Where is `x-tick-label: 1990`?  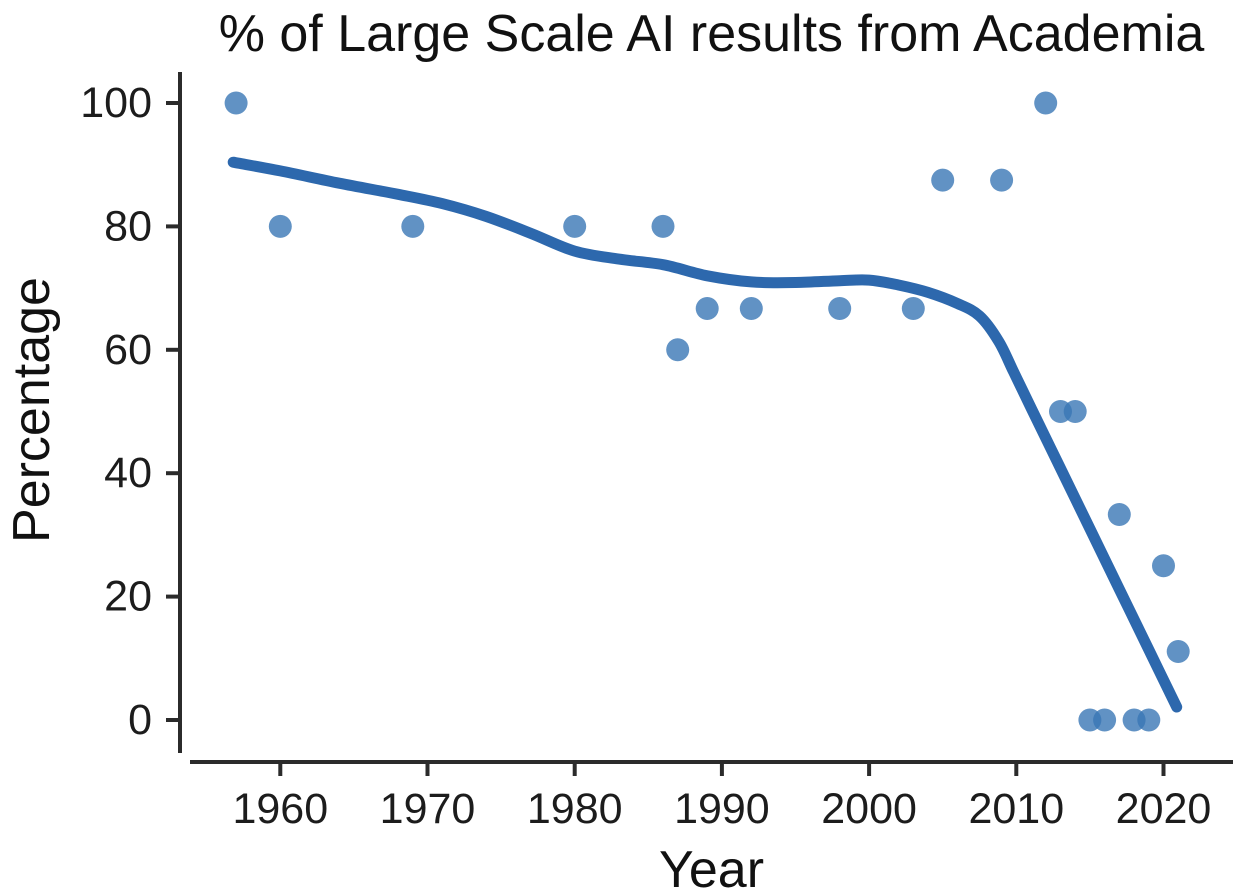
x-tick-label: 1990 is located at coordinates (722, 809).